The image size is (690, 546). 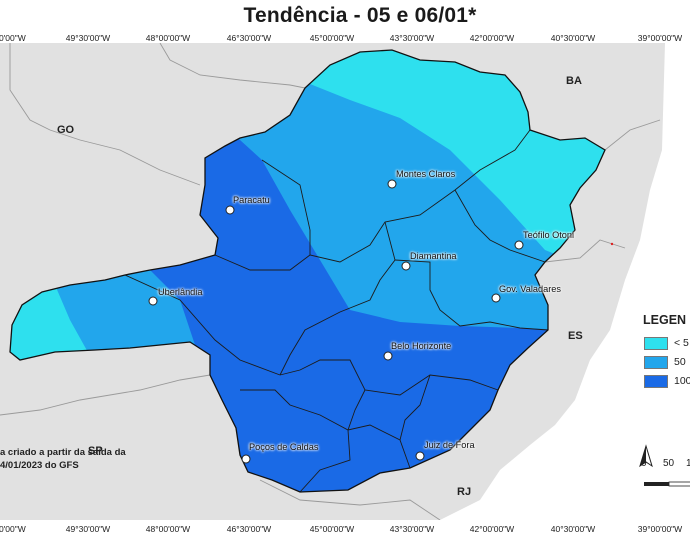 I want to click on state-label-go: GO, so click(x=66, y=130).